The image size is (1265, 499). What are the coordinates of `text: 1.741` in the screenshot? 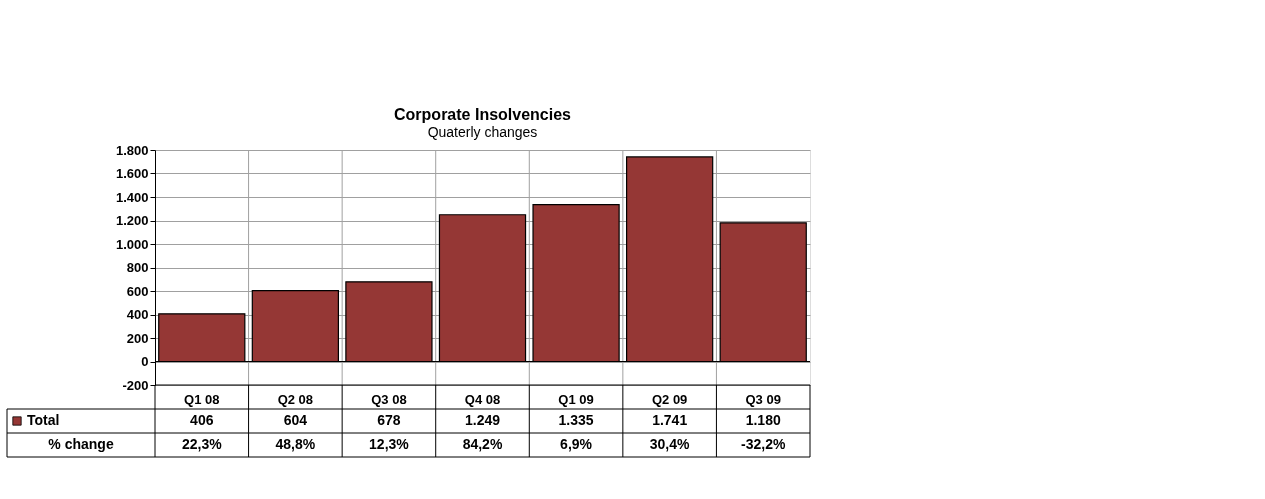 It's located at (670, 420).